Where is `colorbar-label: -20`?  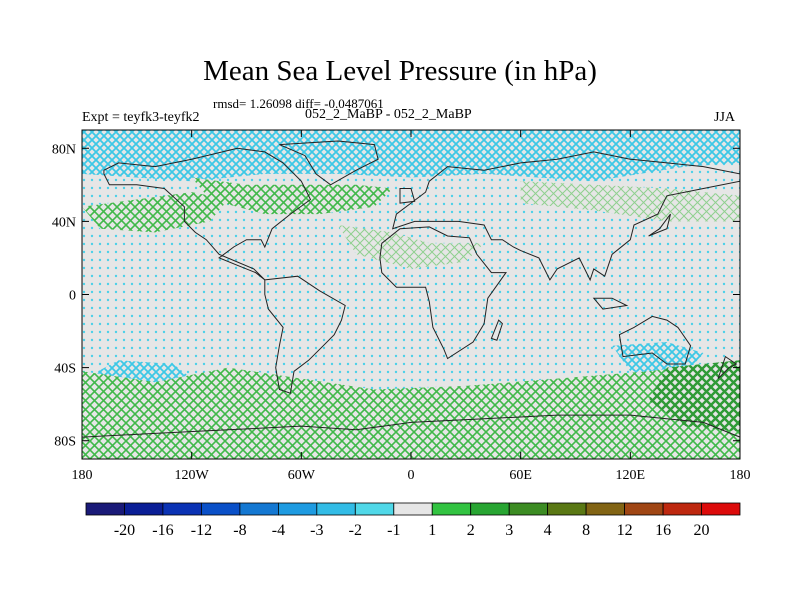 colorbar-label: -20 is located at coordinates (124, 530).